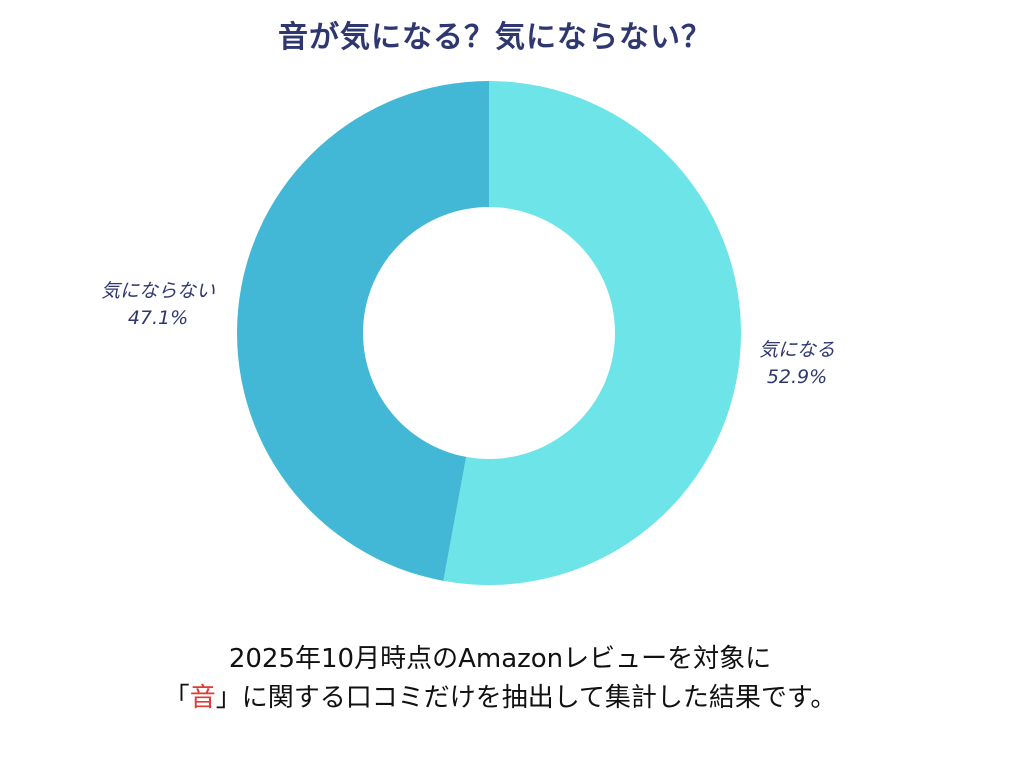  What do you see at coordinates (495, 37) in the screenshot?
I see `chart-title: 音が気になる？気にならない？` at bounding box center [495, 37].